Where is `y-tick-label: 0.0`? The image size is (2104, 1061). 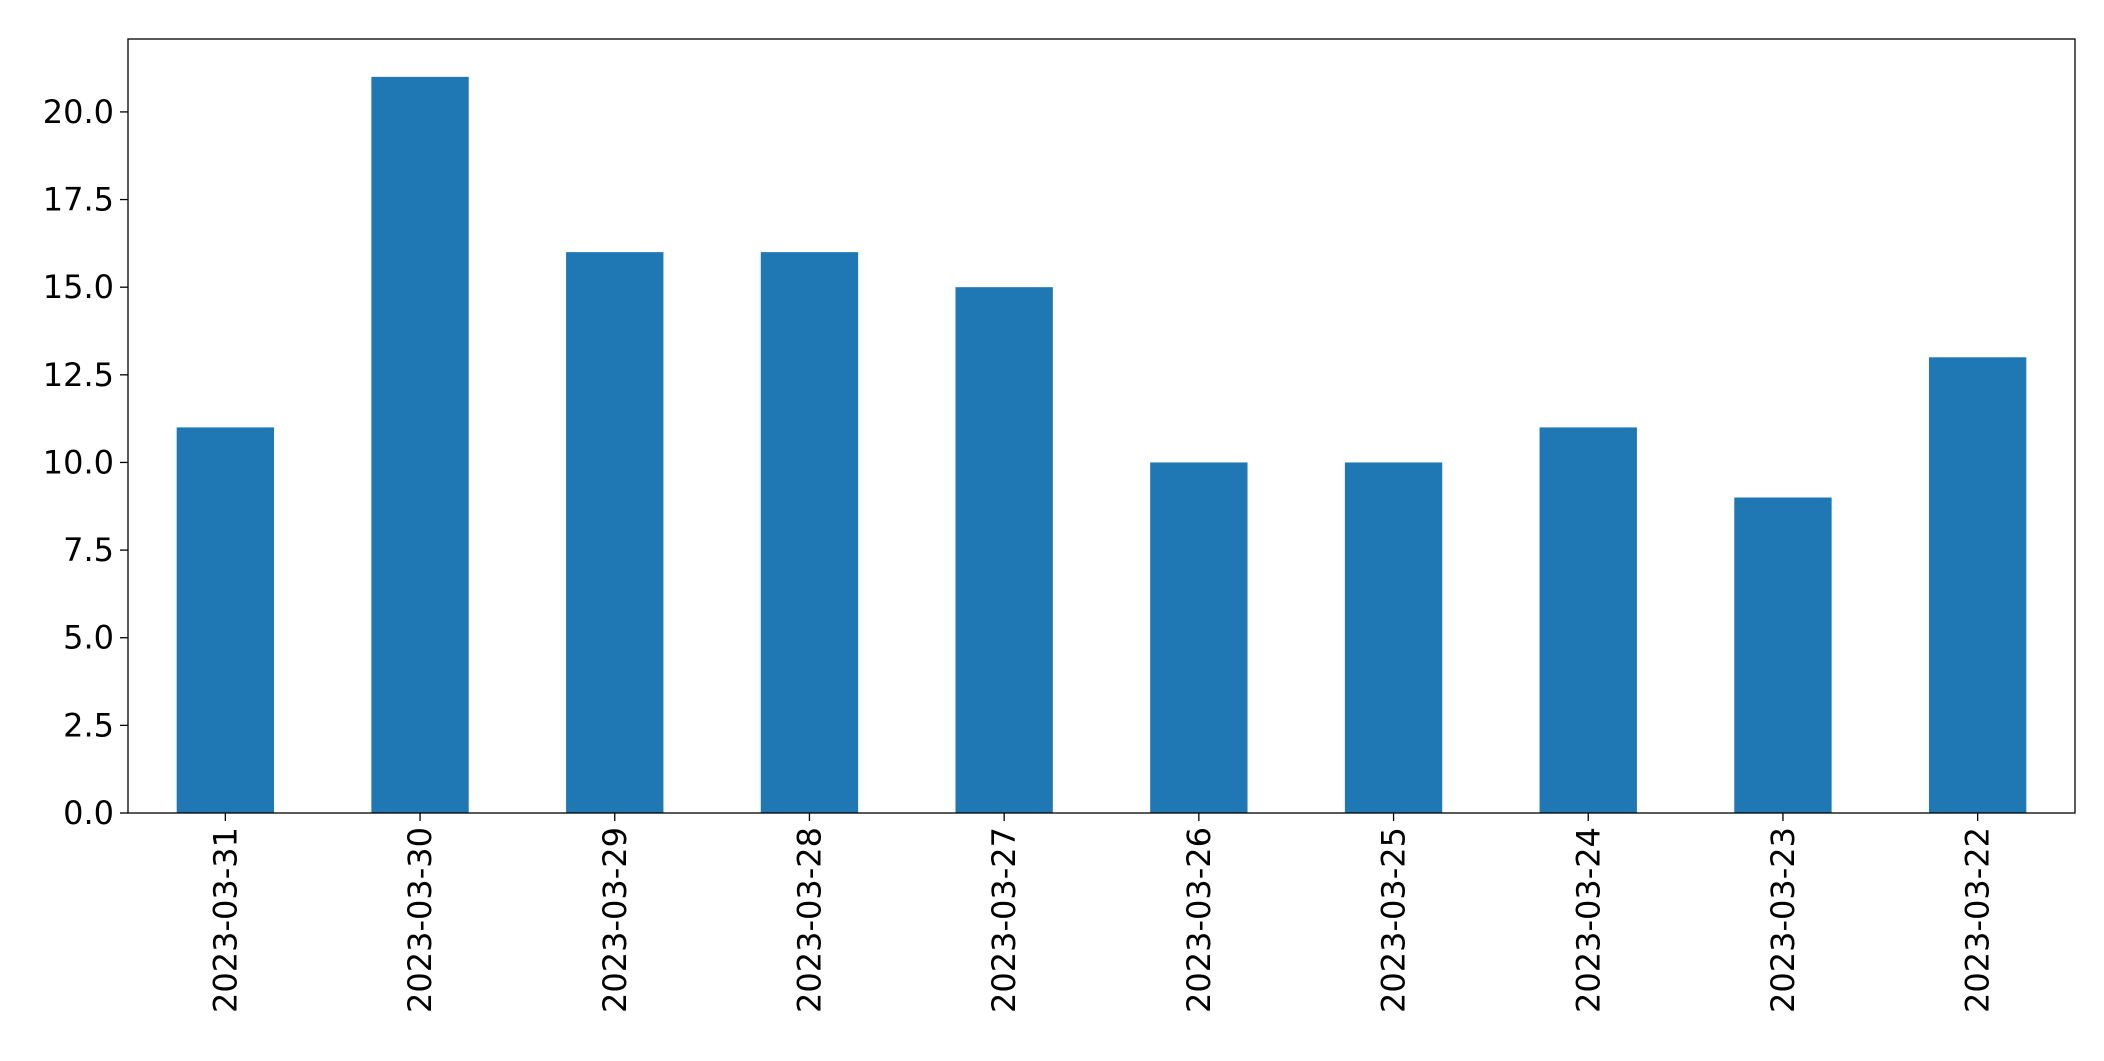
y-tick-label: 0.0 is located at coordinates (88, 813).